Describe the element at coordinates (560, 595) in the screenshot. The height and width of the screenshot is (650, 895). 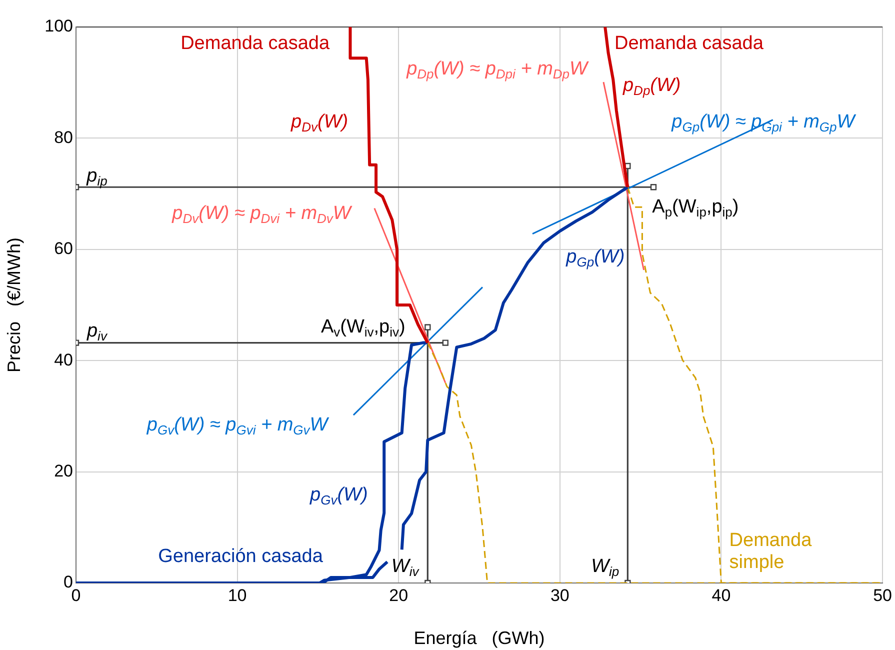
I see `x-tick-label: 30` at that location.